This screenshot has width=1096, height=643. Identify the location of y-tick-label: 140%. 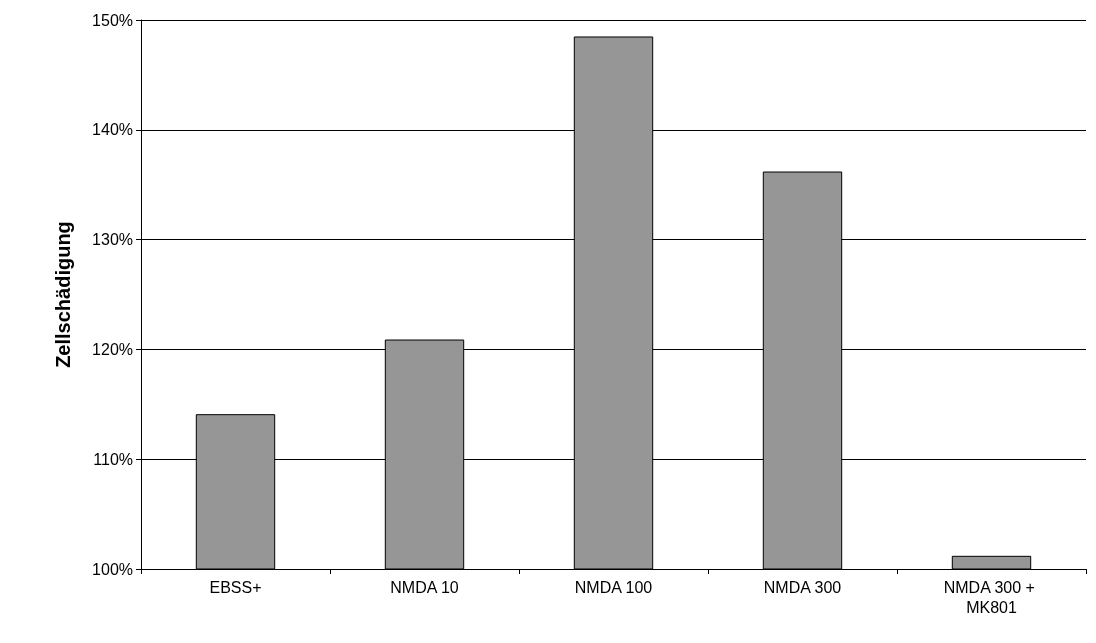
(112, 130).